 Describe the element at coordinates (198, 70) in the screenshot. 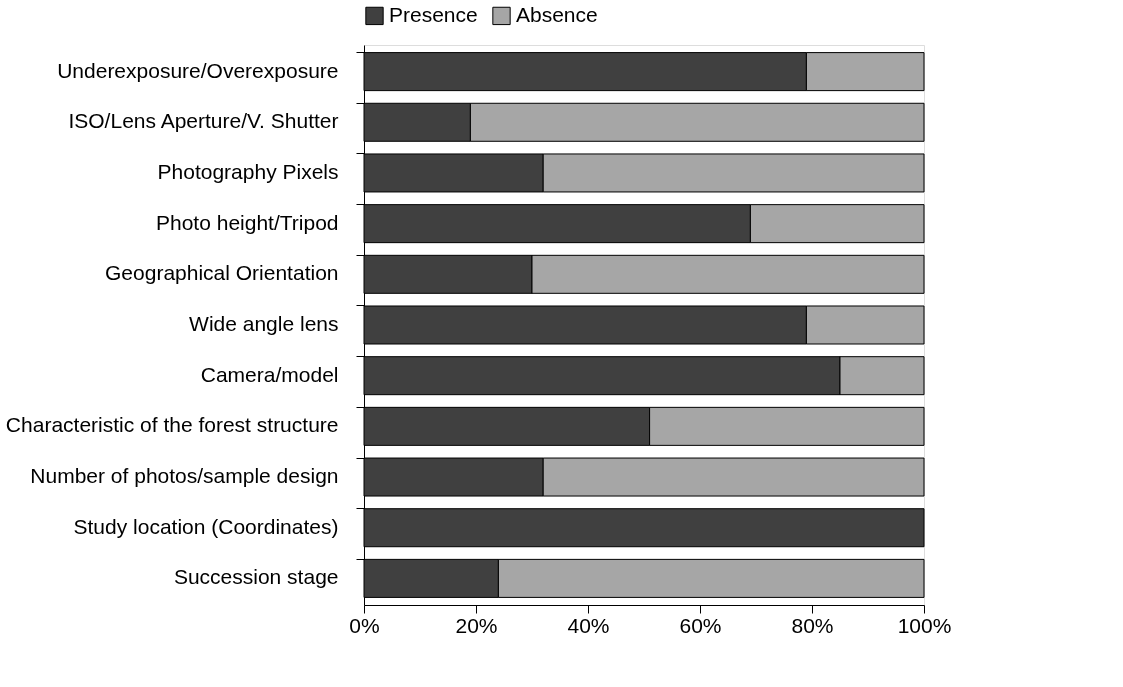

I see `y-tick-label: Underexposure/Overexposure` at that location.